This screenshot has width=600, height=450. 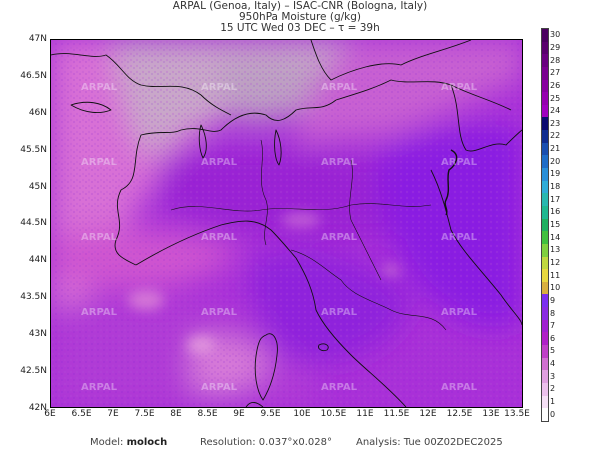 What do you see at coordinates (219, 312) in the screenshot?
I see `watermark-14: ARPAL` at bounding box center [219, 312].